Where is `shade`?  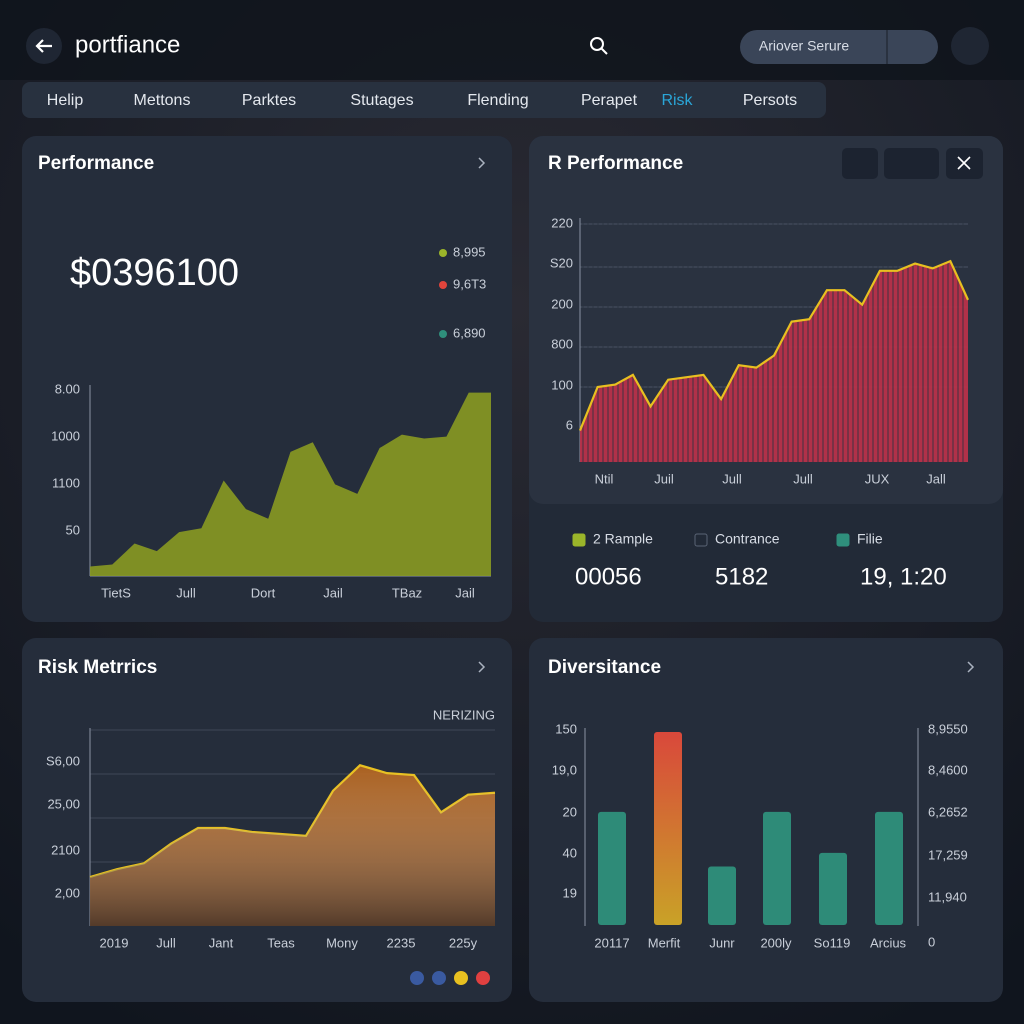 shade is located at coordinates (292, 845).